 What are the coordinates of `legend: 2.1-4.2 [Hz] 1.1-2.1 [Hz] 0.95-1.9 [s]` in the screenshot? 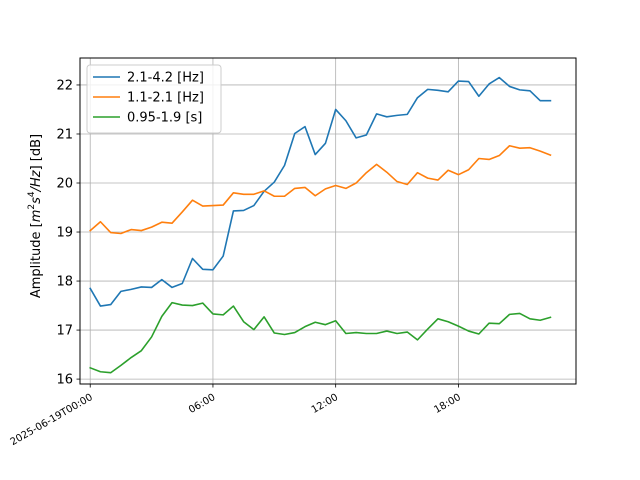 It's located at (154, 99).